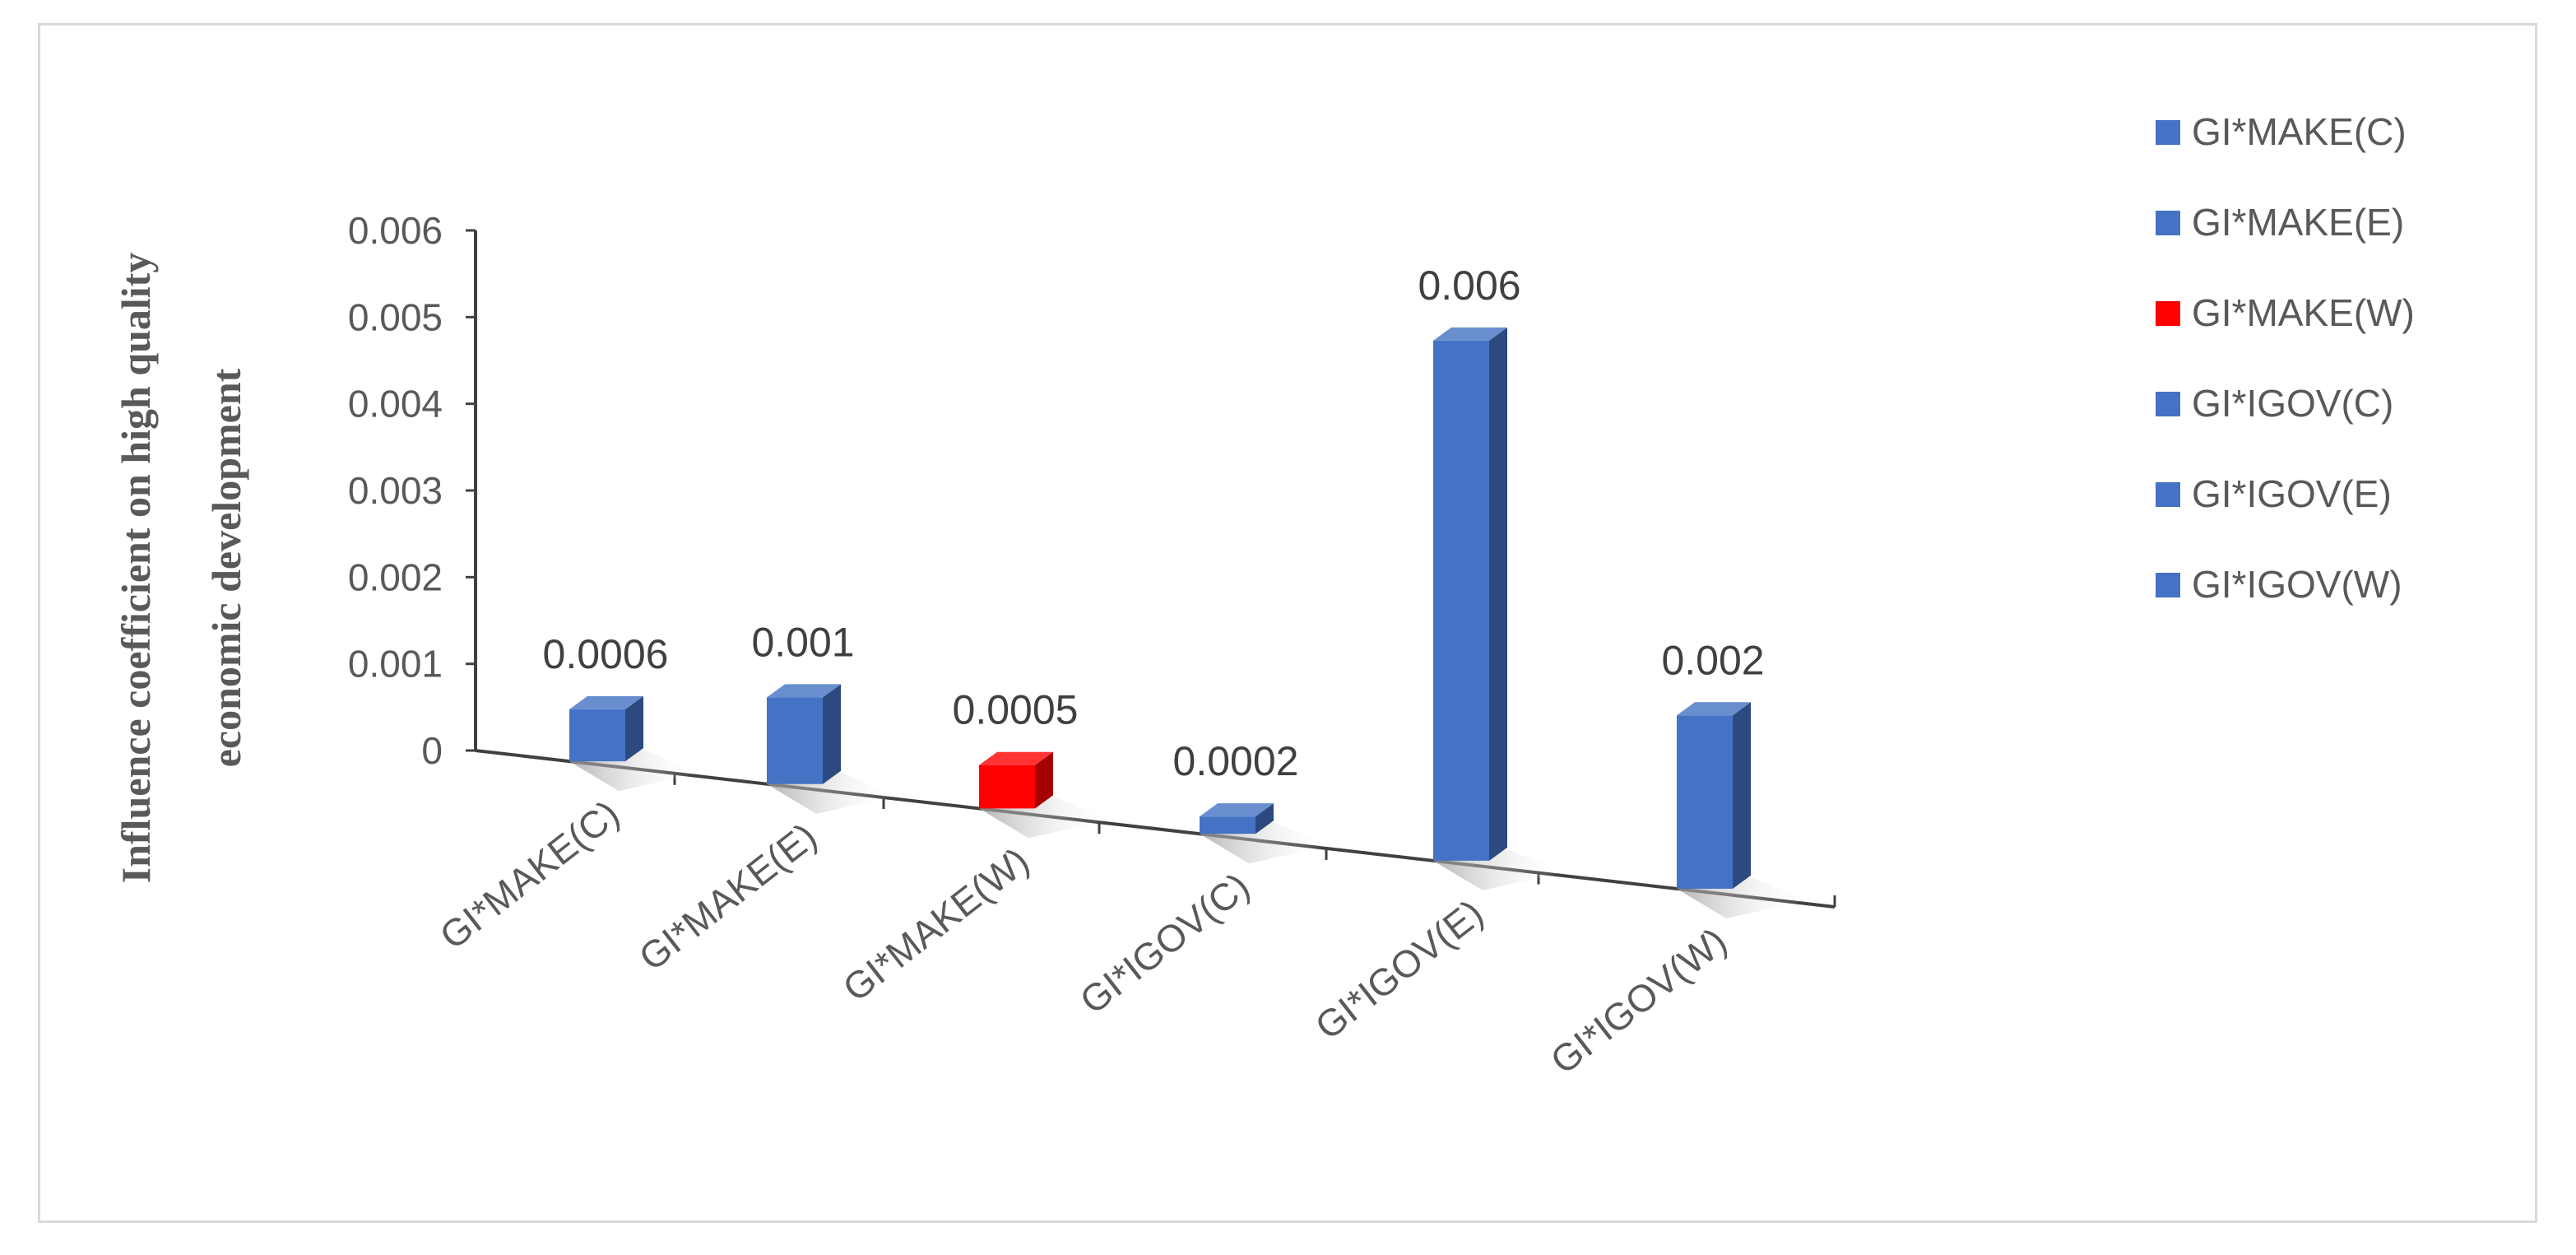 The height and width of the screenshot is (1255, 2576). What do you see at coordinates (2303, 312) in the screenshot?
I see `legend-label: GI*MAKE(W)` at bounding box center [2303, 312].